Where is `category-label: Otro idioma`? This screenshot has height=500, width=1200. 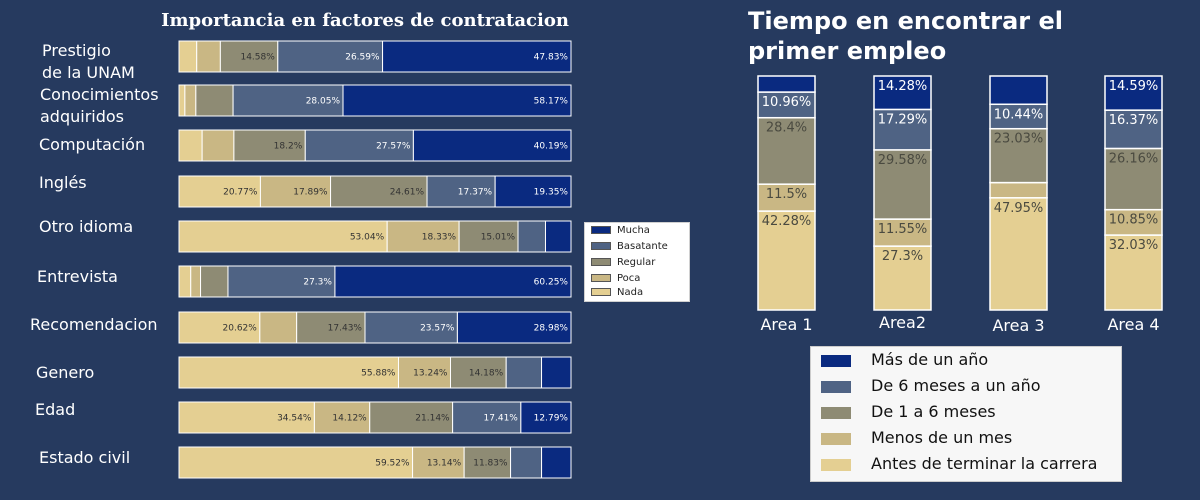
category-label: Otro idioma is located at coordinates (86, 226).